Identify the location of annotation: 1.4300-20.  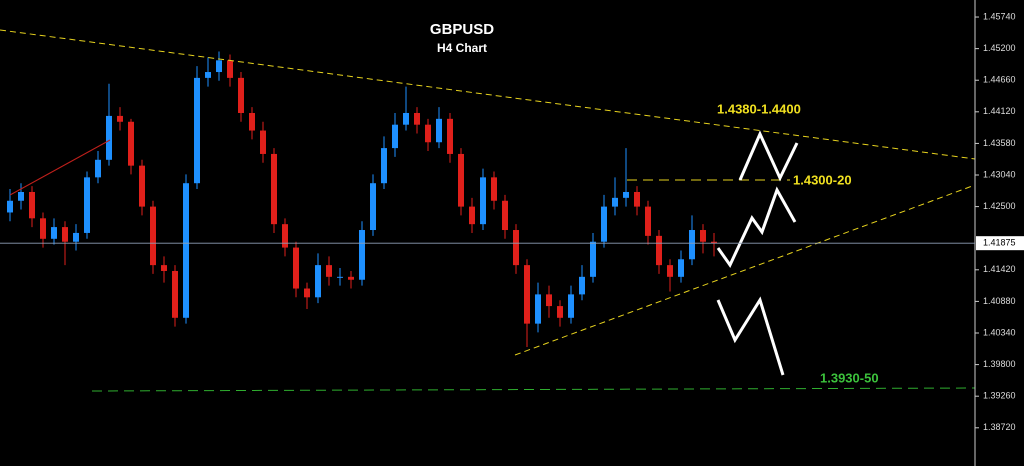
(822, 179).